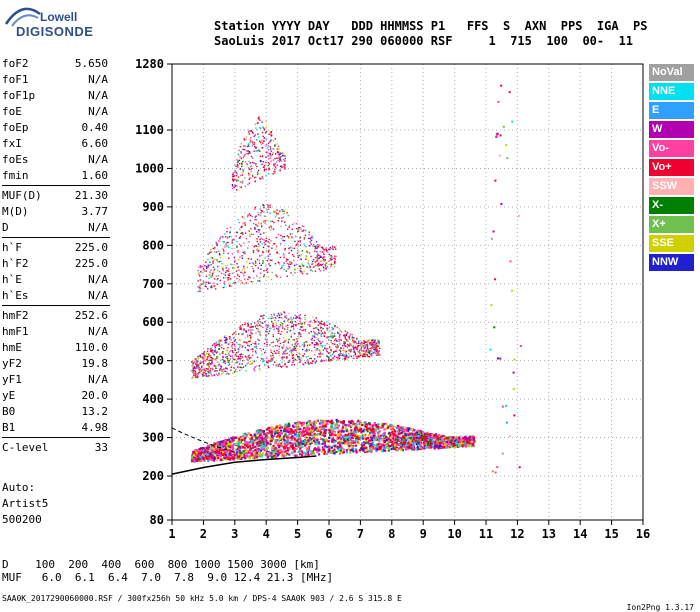 The width and height of the screenshot is (700, 612). I want to click on x-tick-label: 7, so click(360, 534).